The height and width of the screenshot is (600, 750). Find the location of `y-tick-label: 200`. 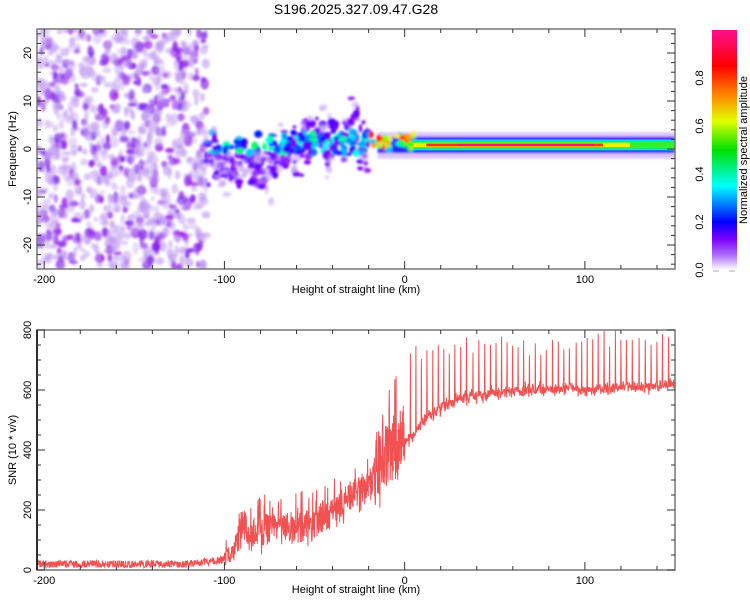

y-tick-label: 200 is located at coordinates (28, 510).